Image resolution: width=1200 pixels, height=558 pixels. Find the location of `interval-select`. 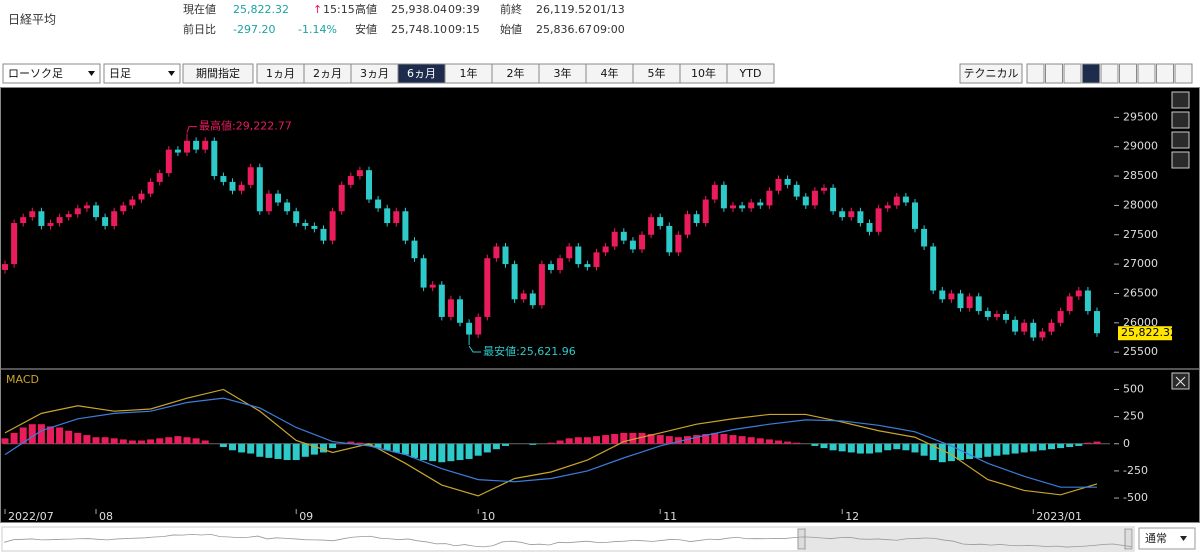

interval-select is located at coordinates (142, 73).